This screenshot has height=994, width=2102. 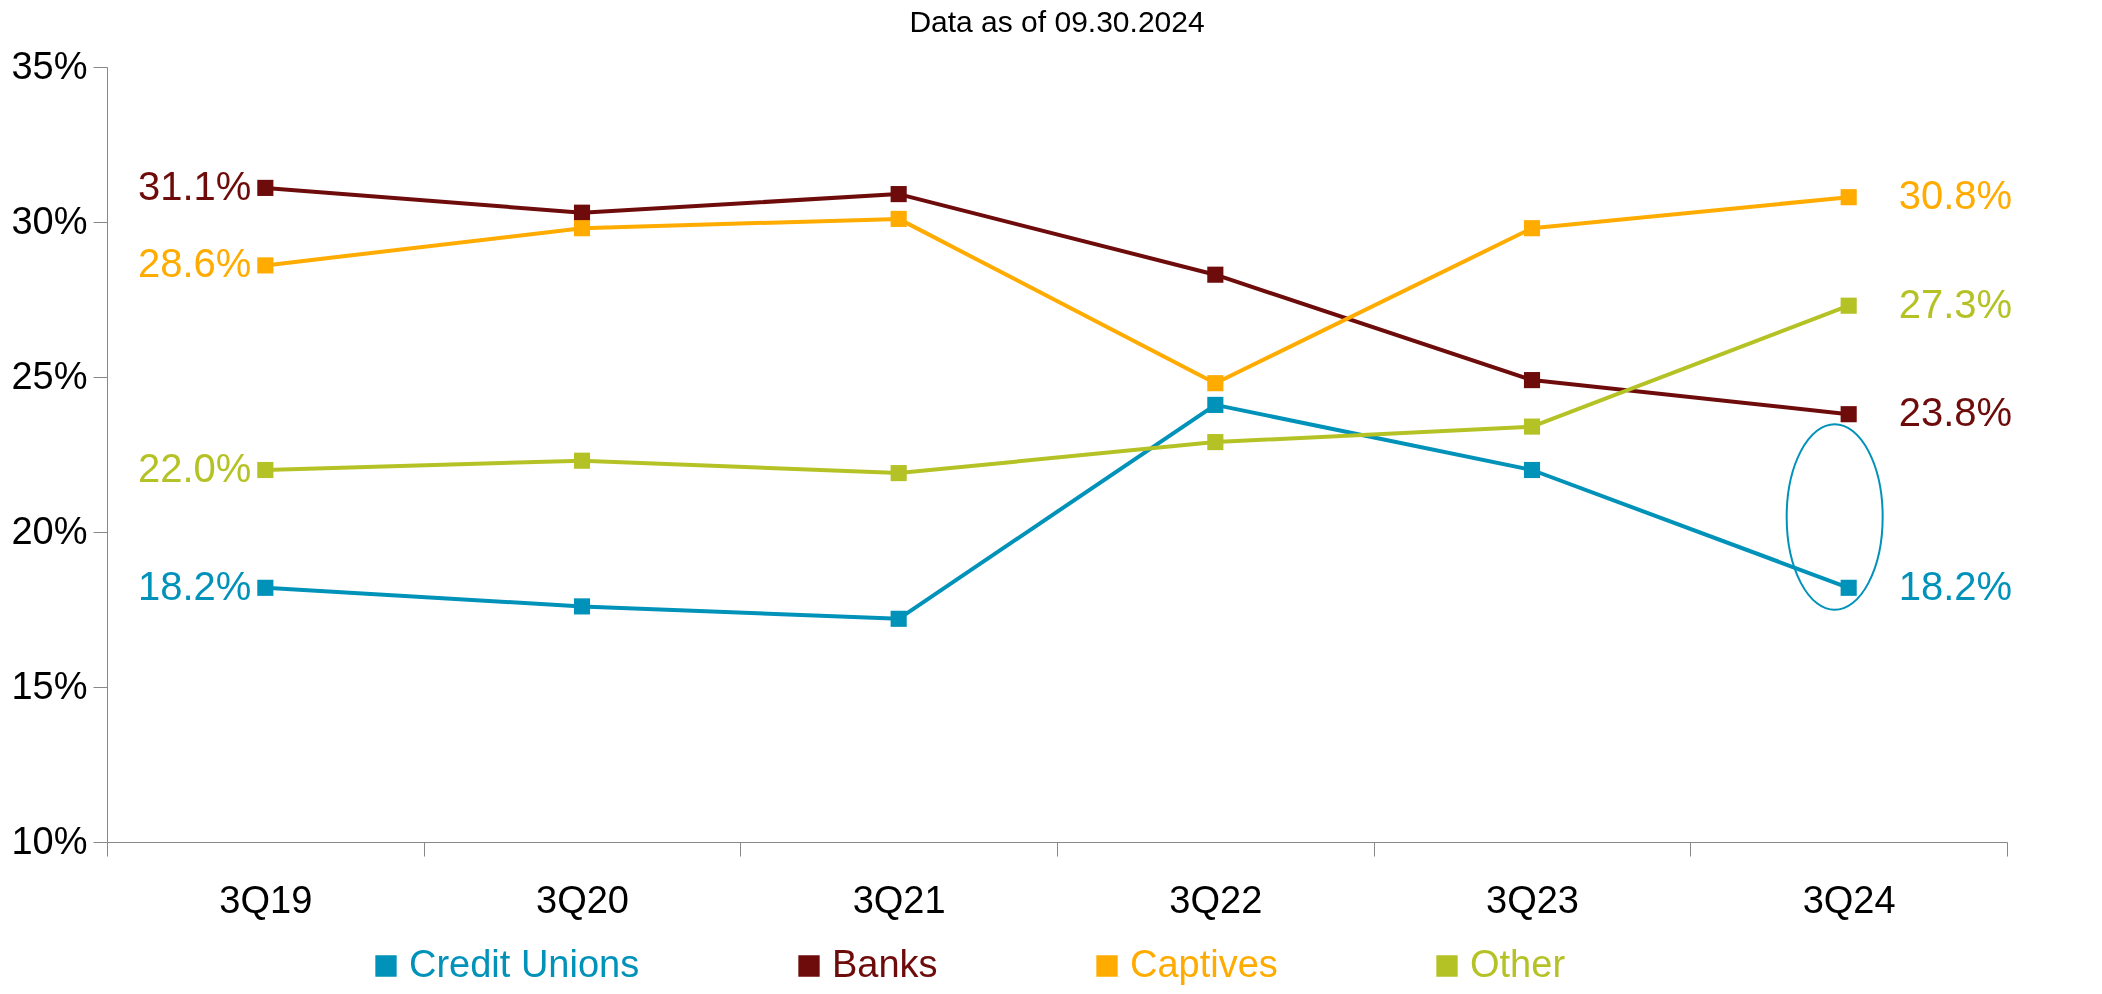 What do you see at coordinates (49, 840) in the screenshot?
I see `y-tick-label: 10%` at bounding box center [49, 840].